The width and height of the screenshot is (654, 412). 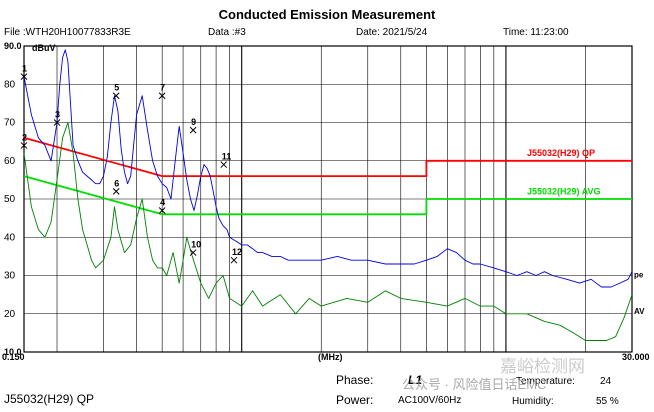 I want to click on avg-limit-line, so click(x=327, y=195).